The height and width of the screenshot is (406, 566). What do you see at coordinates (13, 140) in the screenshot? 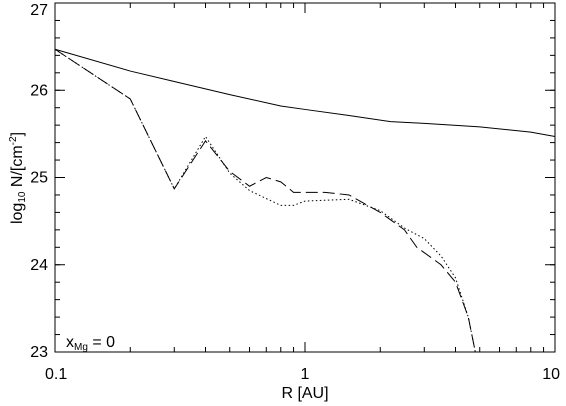
I see `y-label-superscript: -2` at bounding box center [13, 140].